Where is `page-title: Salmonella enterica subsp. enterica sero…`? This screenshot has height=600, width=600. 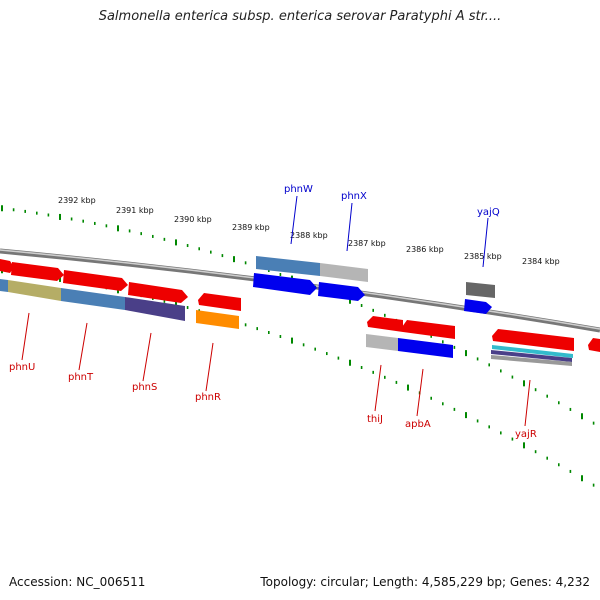
page-title: Salmonella enterica subsp. enterica sero… is located at coordinates (300, 16).